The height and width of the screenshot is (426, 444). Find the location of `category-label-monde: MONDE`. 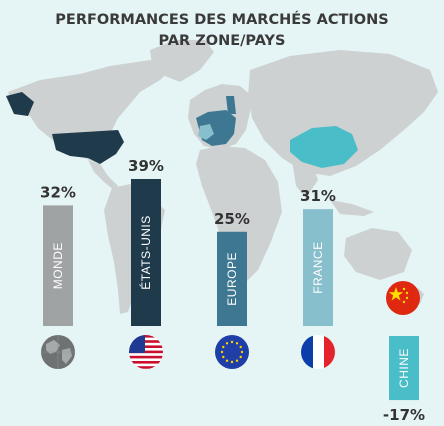

category-label-monde: MONDE is located at coordinates (58, 265).